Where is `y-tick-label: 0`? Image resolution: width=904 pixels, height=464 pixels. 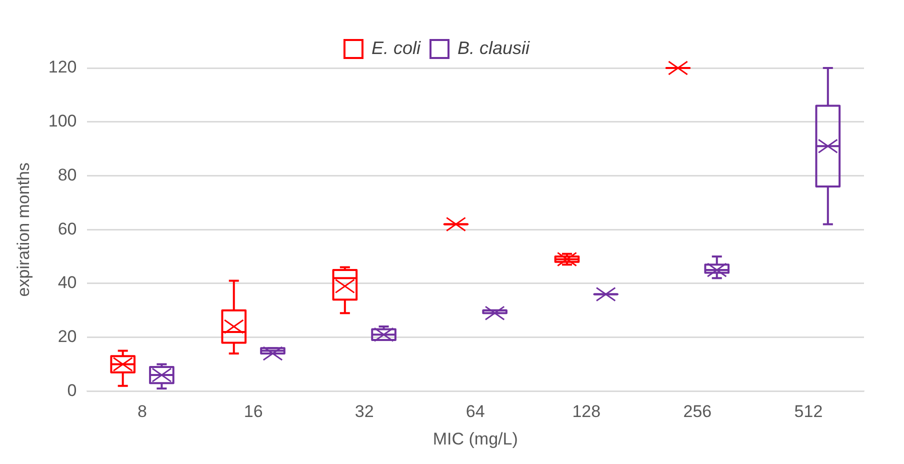 y-tick-label: 0 is located at coordinates (72, 390).